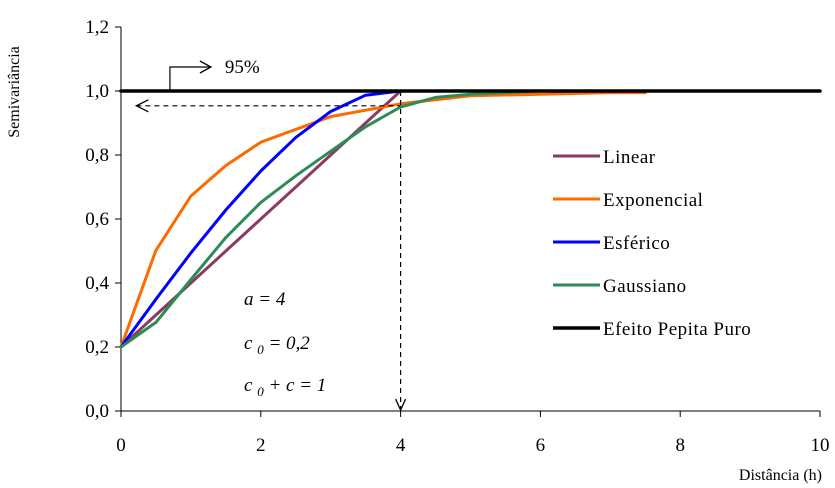  I want to click on y-tick-label: 0,2, so click(97, 347).